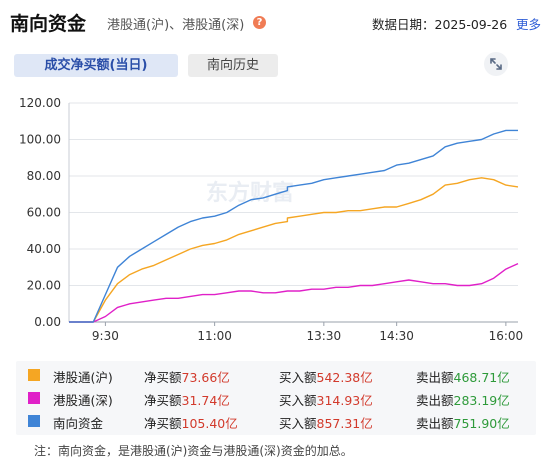 The width and height of the screenshot is (550, 467). What do you see at coordinates (294, 292) in the screenshot?
I see `series-line` at bounding box center [294, 292].